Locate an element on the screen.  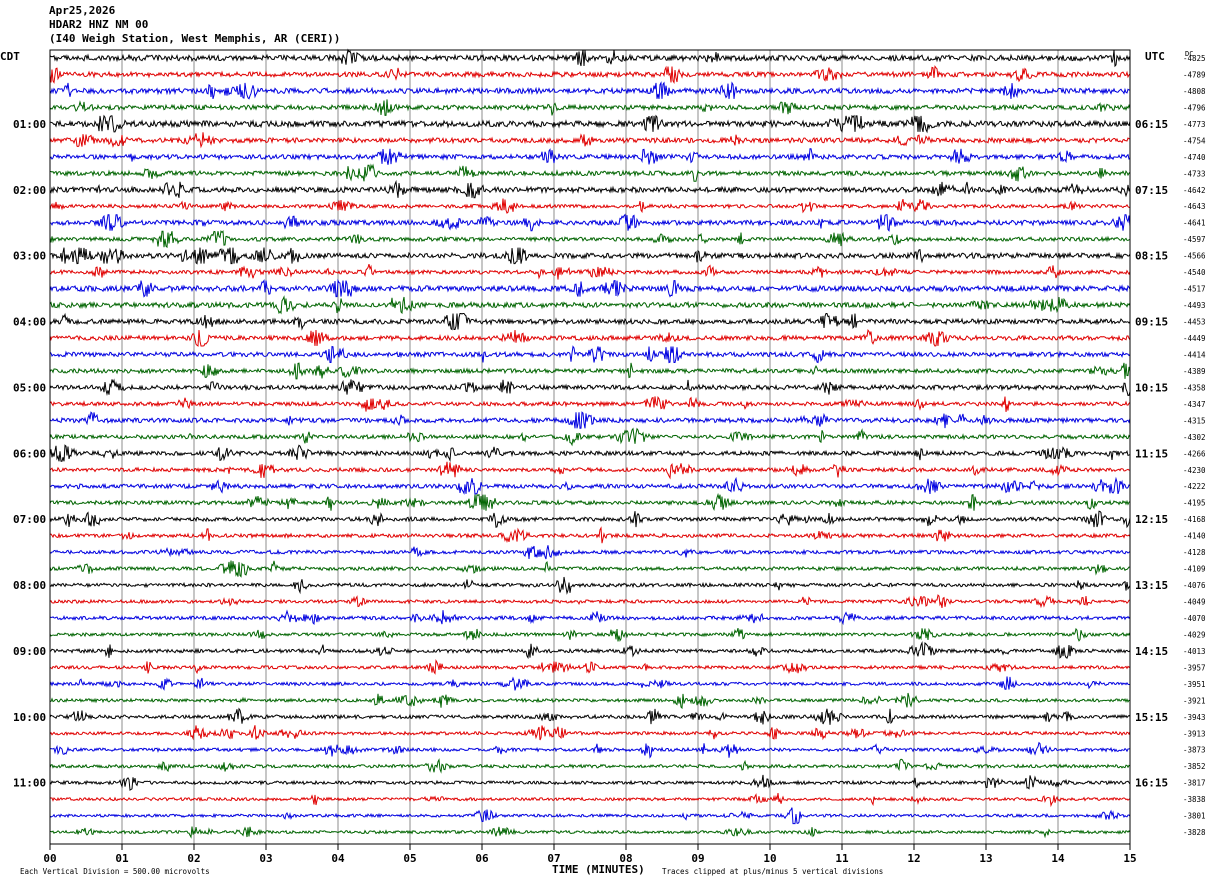
dc-offset-label: -4566 is located at coordinates (1194, 256).